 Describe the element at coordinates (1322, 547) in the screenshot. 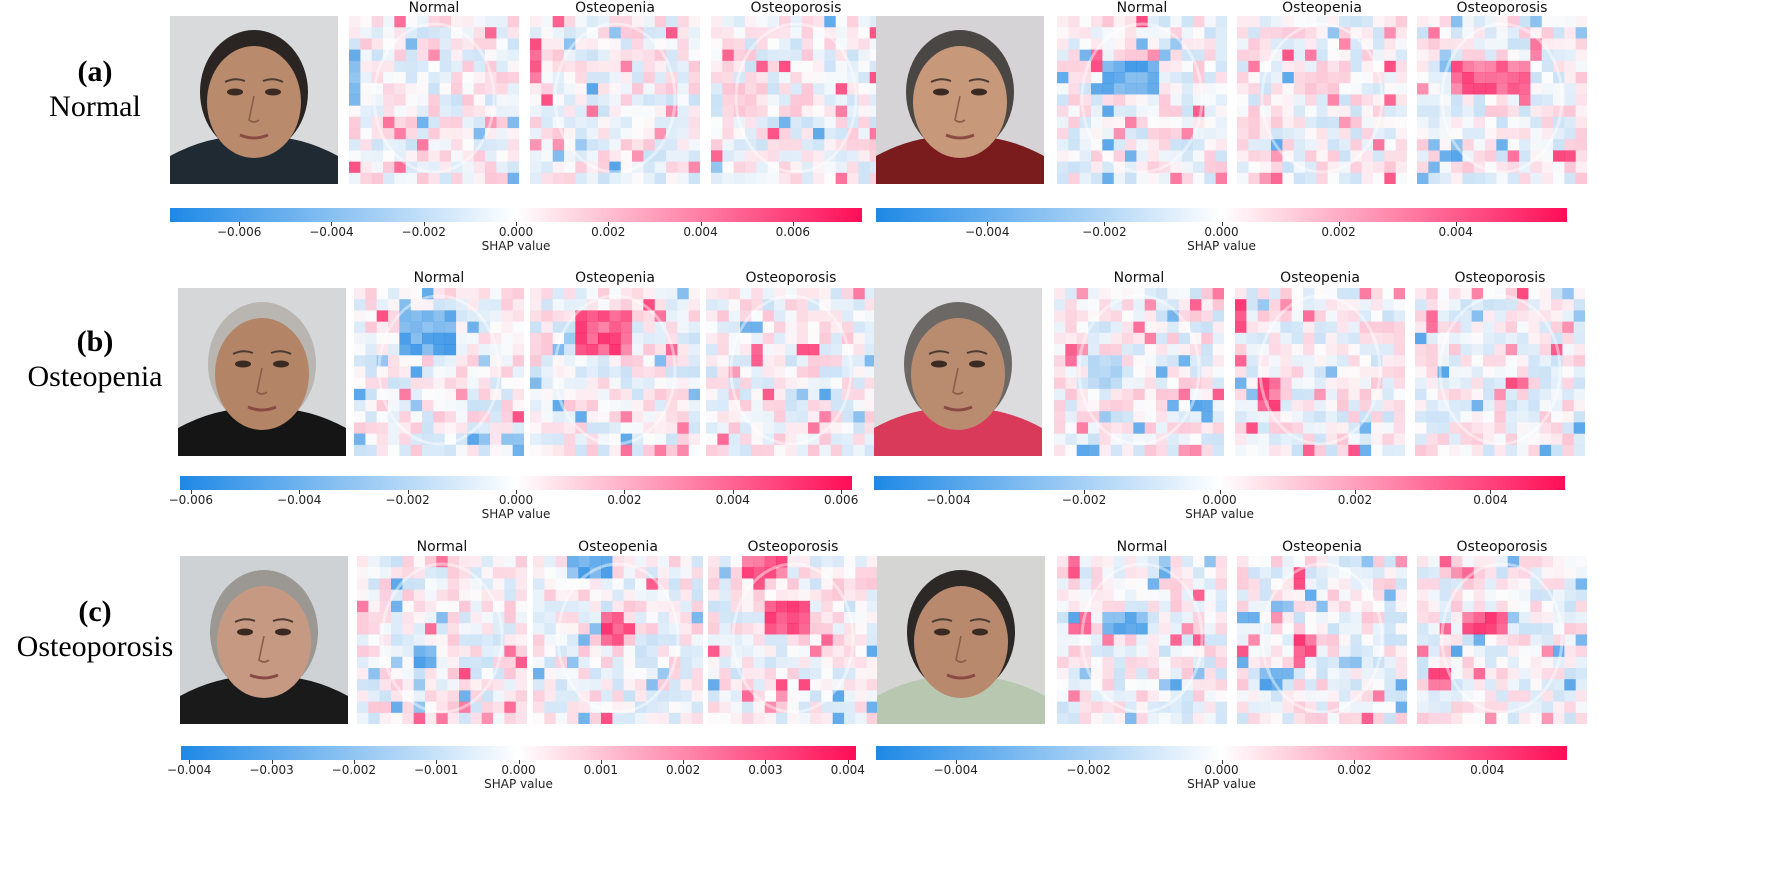

I see `heatmap-title: Osteopenia` at that location.